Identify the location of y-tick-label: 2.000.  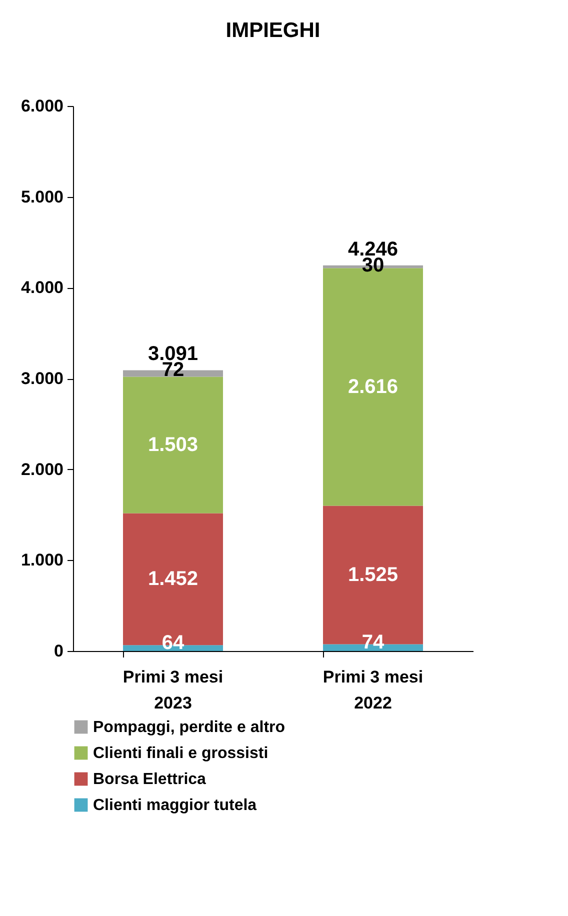
(42, 469).